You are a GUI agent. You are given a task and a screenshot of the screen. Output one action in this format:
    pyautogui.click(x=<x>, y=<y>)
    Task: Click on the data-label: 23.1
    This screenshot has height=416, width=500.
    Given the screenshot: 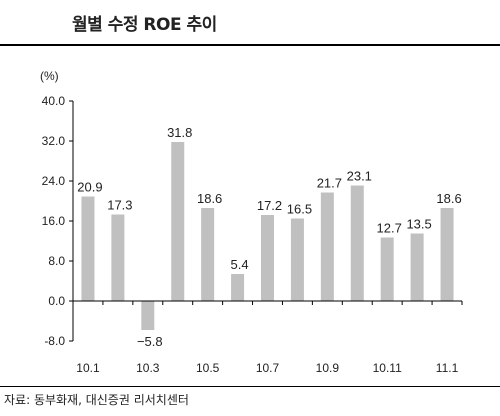 What is the action you would take?
    pyautogui.click(x=359, y=176)
    